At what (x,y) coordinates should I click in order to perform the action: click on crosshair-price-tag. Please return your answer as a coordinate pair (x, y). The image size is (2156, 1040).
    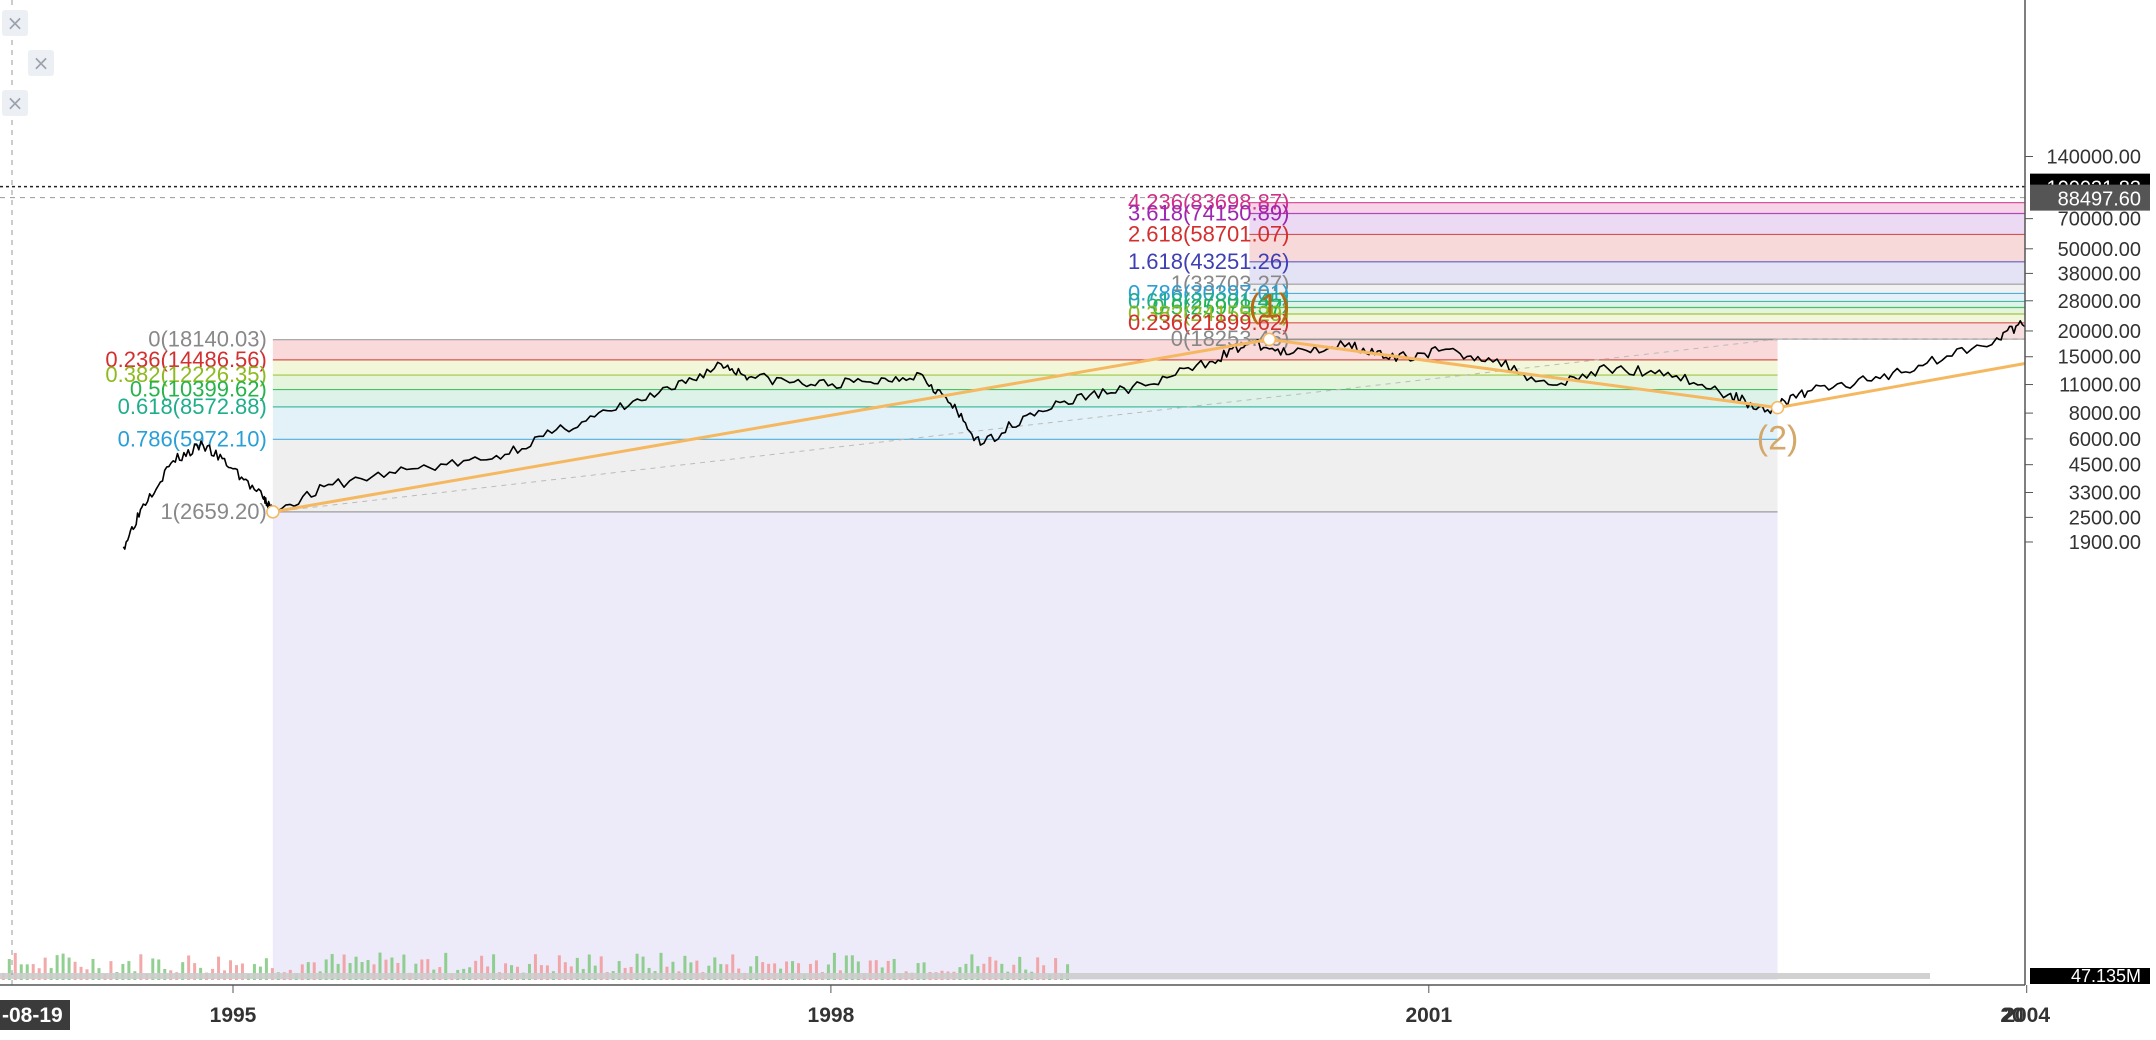
    Looking at the image, I should click on (2090, 197).